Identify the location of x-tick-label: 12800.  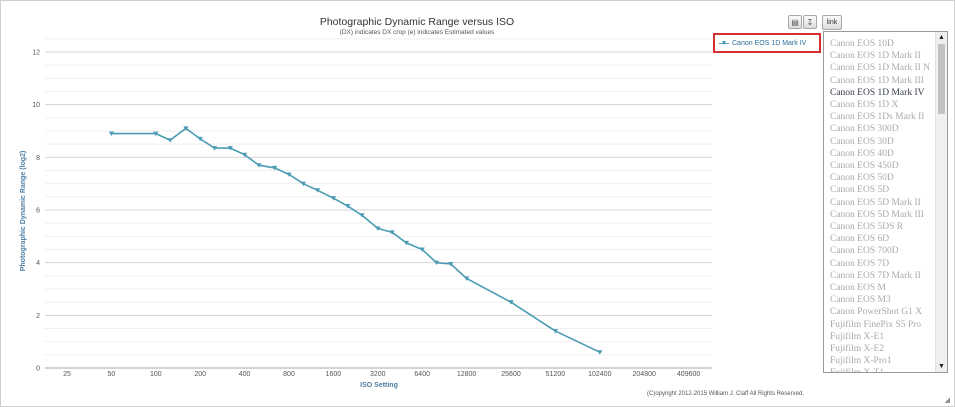
(467, 374).